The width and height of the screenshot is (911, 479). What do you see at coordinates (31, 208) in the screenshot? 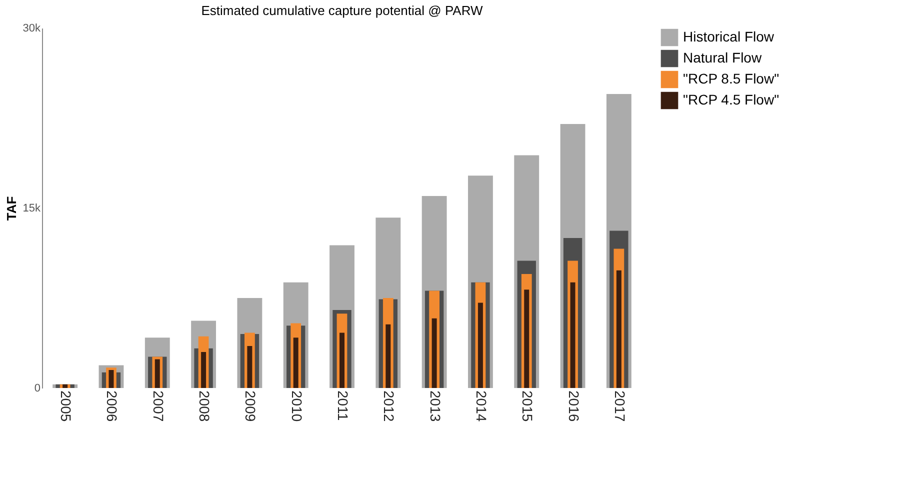
I see `y-tick-label: 15k` at bounding box center [31, 208].